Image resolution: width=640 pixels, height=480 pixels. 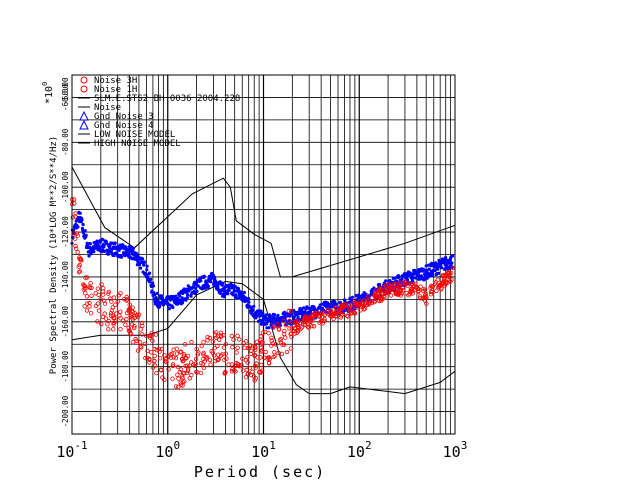 I want to click on y-tick-label: -60.00, so click(x=65, y=97).